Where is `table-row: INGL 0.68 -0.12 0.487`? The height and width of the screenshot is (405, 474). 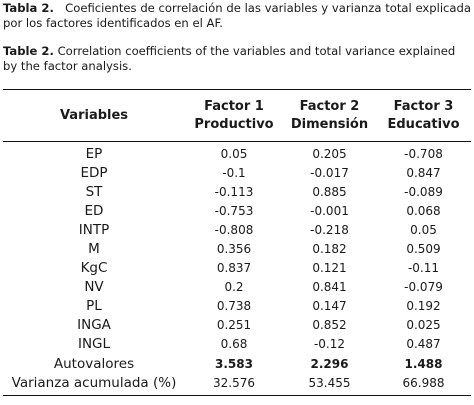 table-row: INGL 0.68 -0.12 0.487 is located at coordinates (237, 344).